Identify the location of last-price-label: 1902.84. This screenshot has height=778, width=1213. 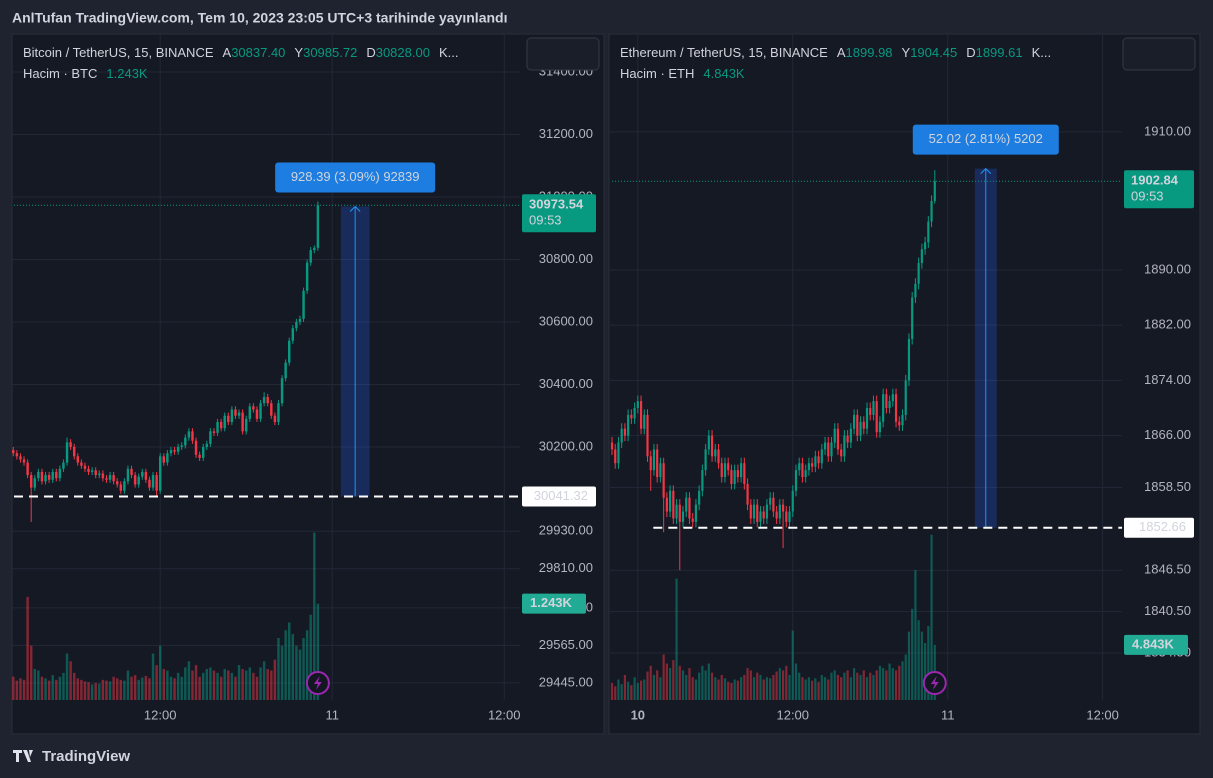
(1155, 180).